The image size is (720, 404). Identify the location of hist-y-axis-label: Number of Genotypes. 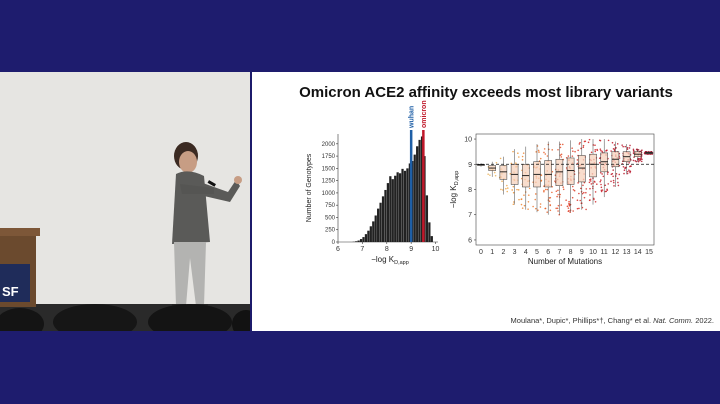
(309, 187).